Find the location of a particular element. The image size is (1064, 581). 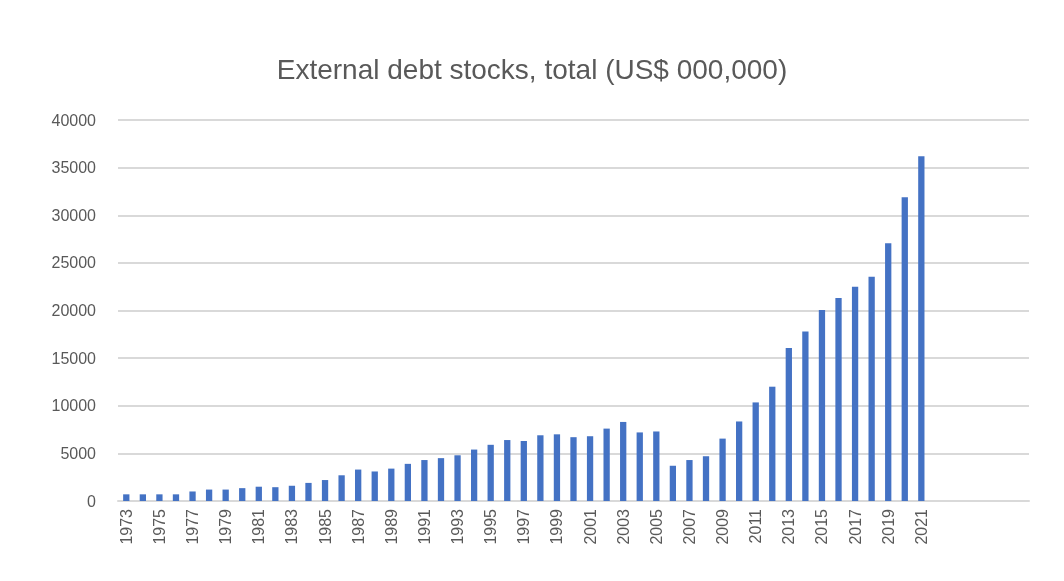

x-tick-label: 2009 is located at coordinates (723, 526).